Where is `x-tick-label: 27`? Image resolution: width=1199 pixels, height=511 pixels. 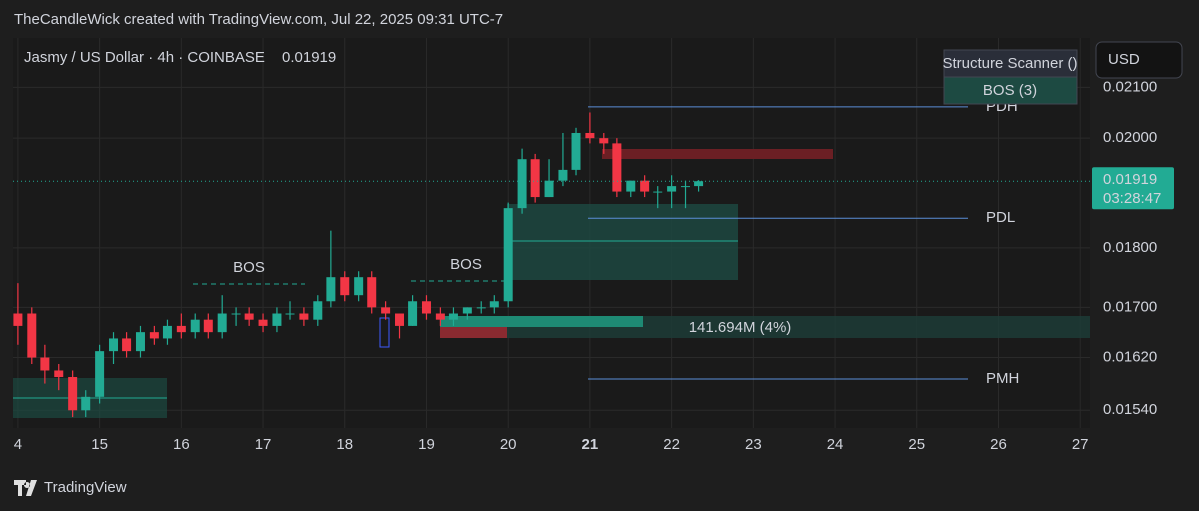
x-tick-label: 27 is located at coordinates (1080, 444).